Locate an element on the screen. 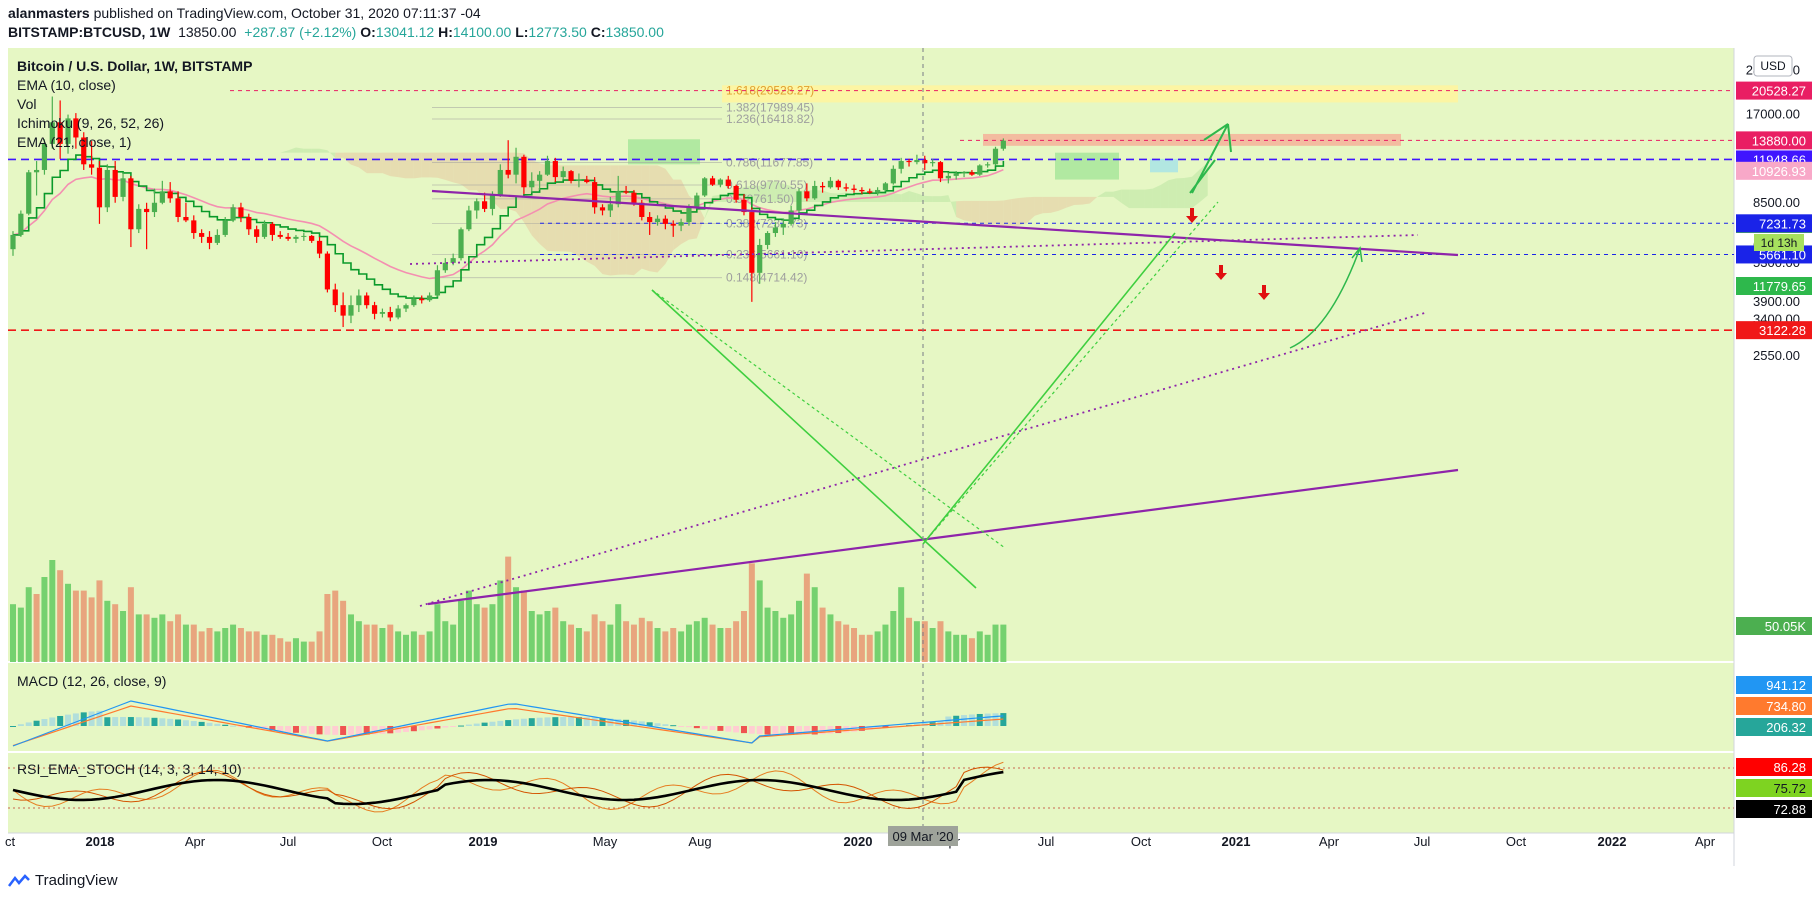 This screenshot has width=1816, height=899. legend-title: Bitcoin / U.S. Dollar, 1W, BITSTAMP is located at coordinates (135, 66).